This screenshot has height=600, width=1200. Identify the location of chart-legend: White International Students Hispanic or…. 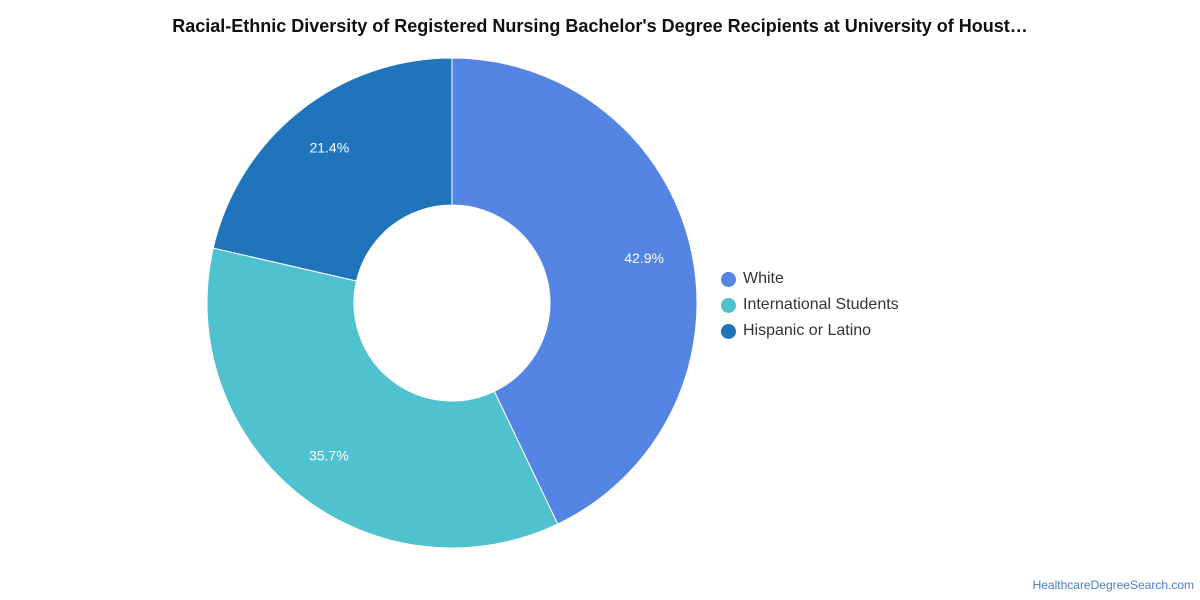
(810, 305).